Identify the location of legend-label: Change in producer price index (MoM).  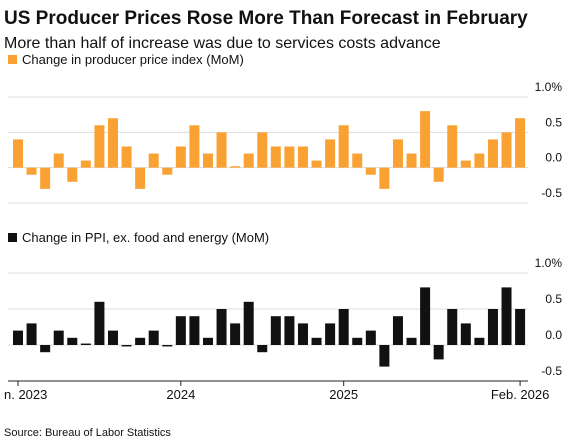
(133, 59).